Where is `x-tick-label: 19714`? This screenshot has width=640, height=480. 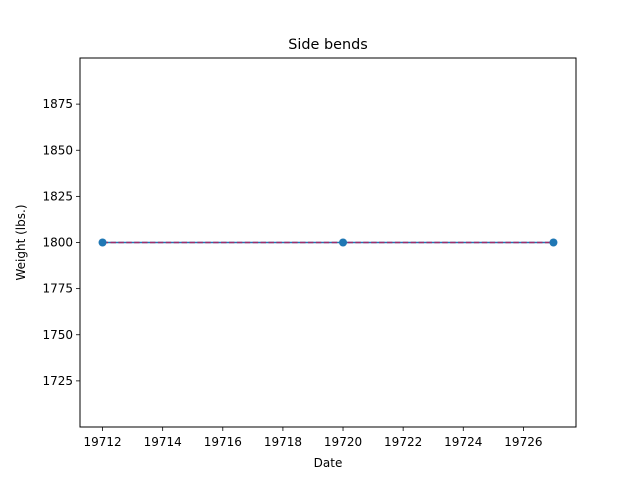 x-tick-label: 19714 is located at coordinates (163, 442).